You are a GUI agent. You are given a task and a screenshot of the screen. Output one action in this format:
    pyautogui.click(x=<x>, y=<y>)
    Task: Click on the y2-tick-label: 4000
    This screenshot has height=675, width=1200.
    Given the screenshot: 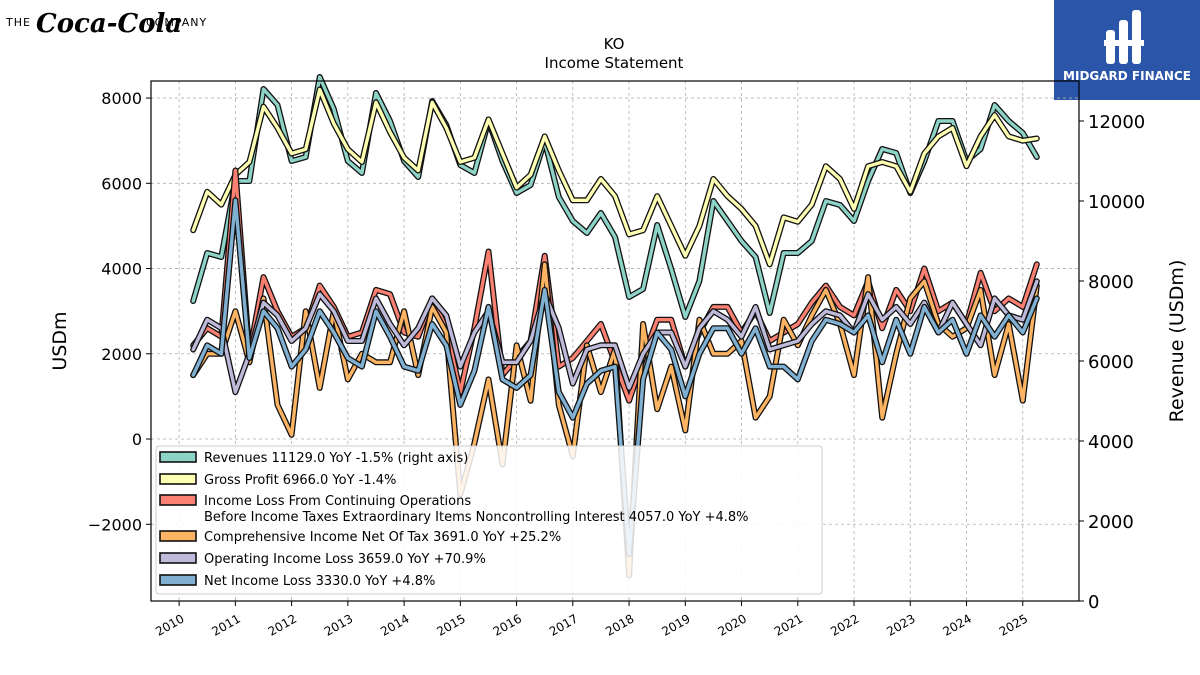 What is the action you would take?
    pyautogui.click(x=1111, y=442)
    